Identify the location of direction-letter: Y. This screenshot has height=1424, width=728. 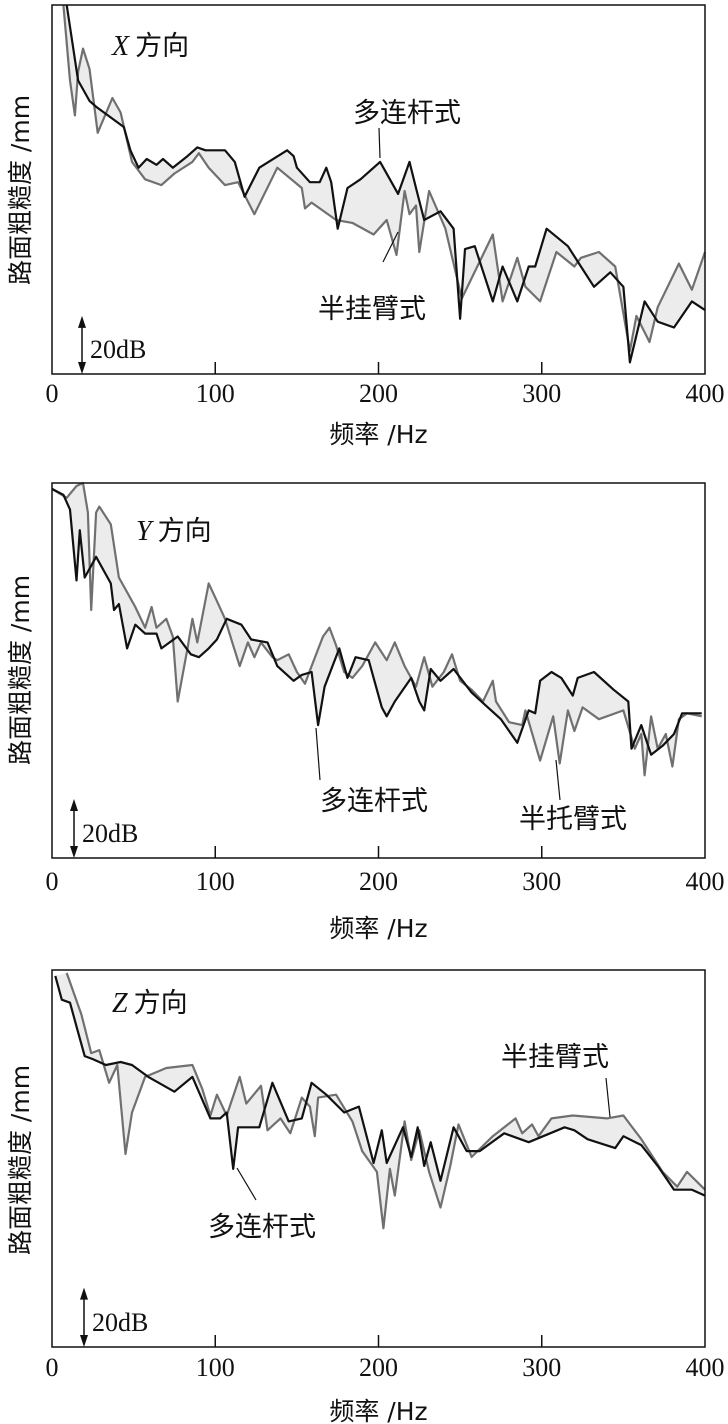
(145, 531).